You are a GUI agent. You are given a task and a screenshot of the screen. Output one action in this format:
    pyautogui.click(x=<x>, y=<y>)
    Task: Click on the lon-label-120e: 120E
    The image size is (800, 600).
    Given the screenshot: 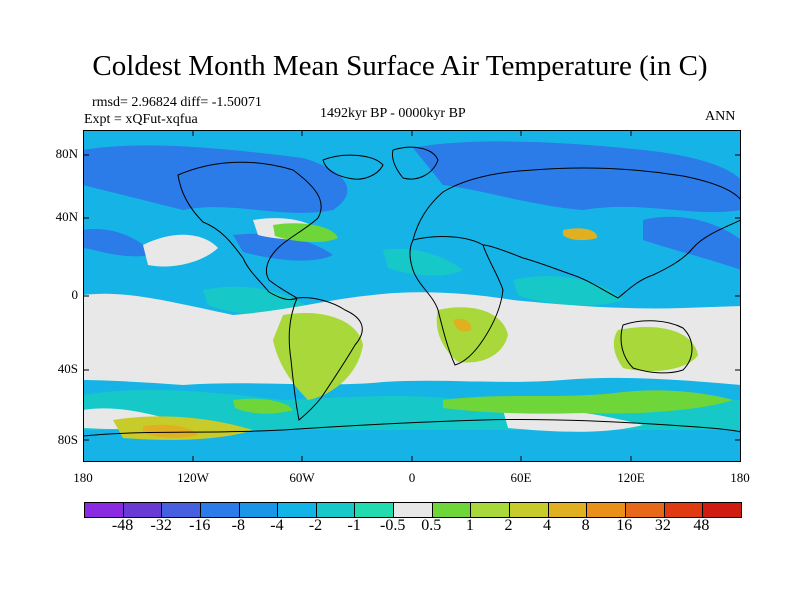 What is the action you would take?
    pyautogui.click(x=631, y=477)
    